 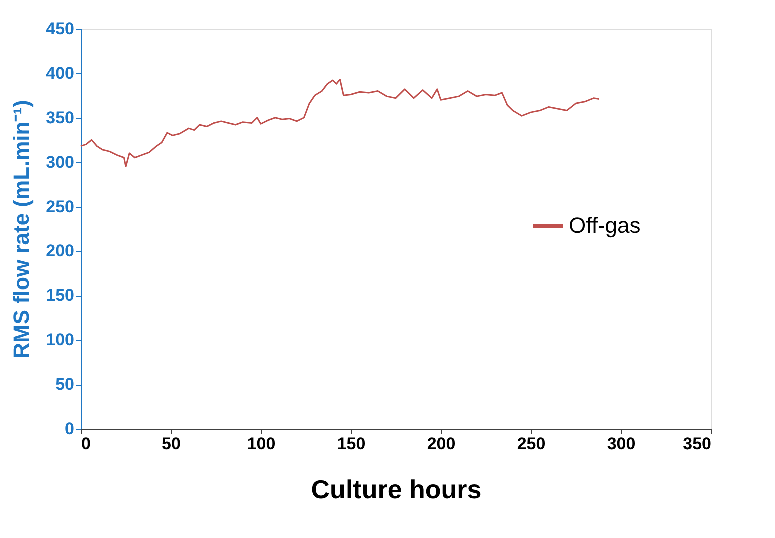 I want to click on y-tick-label: 100, so click(x=60, y=340).